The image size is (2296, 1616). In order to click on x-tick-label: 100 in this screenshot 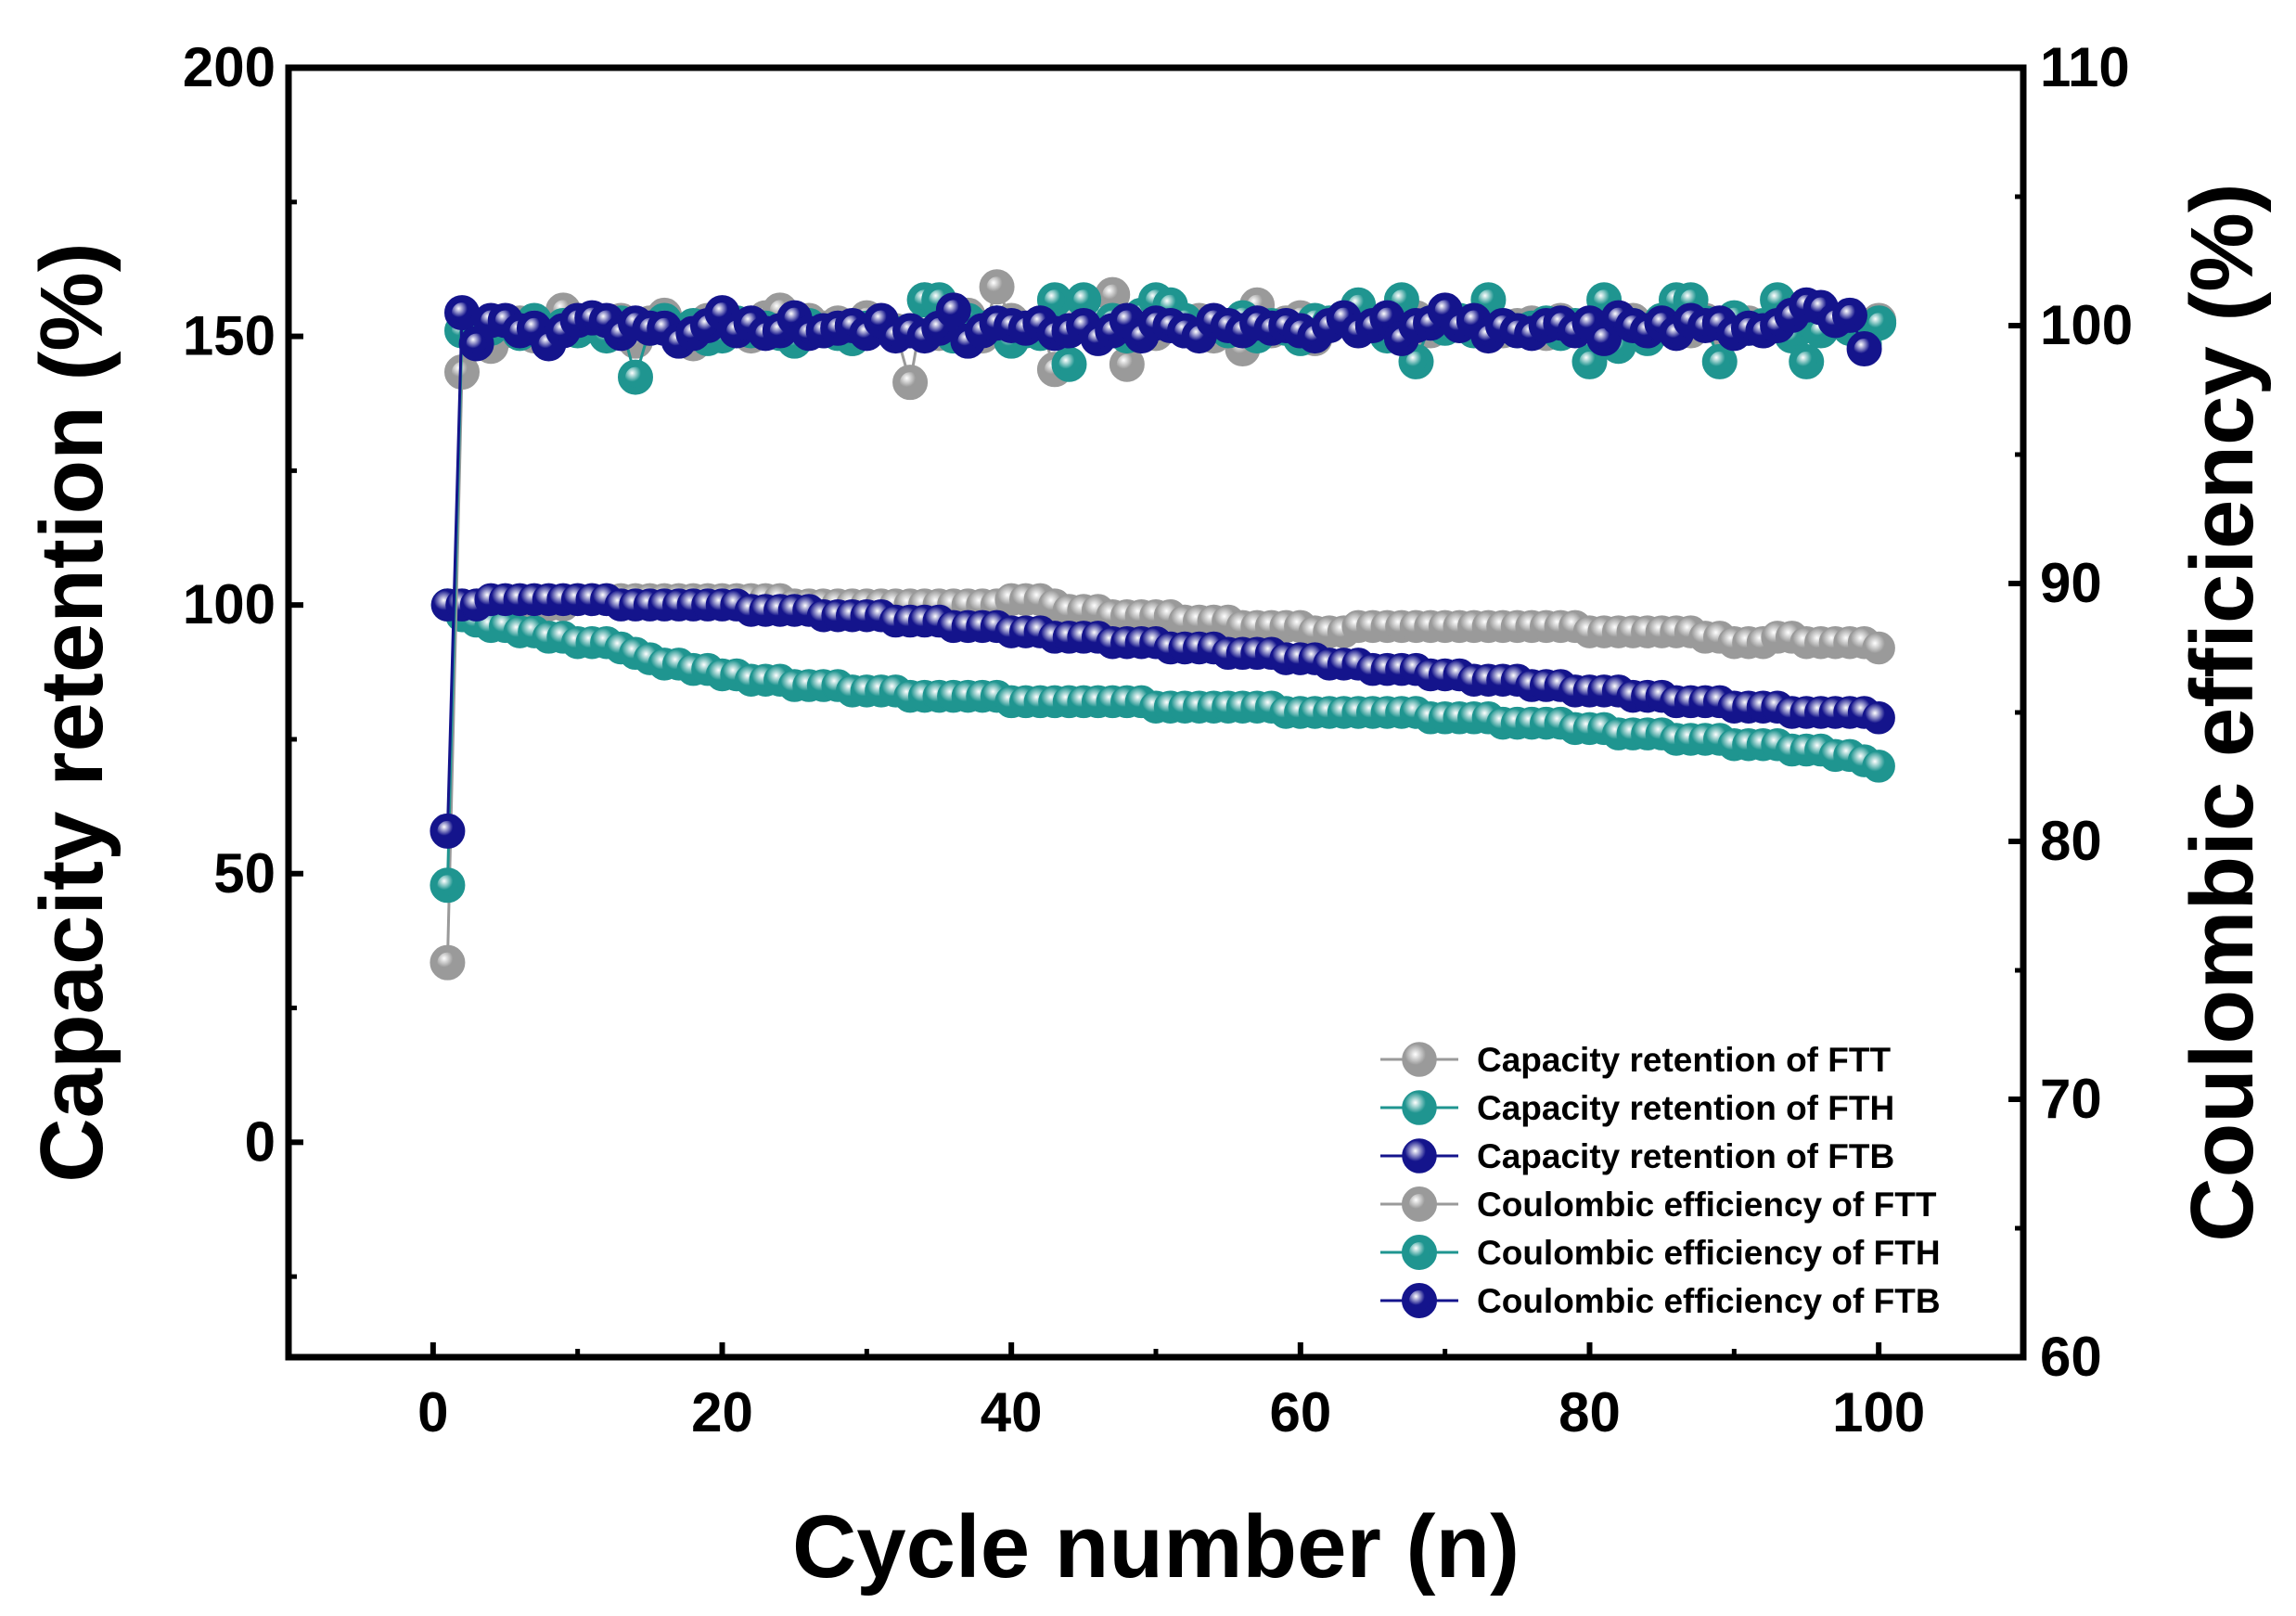, I will do `click(1878, 1412)`.